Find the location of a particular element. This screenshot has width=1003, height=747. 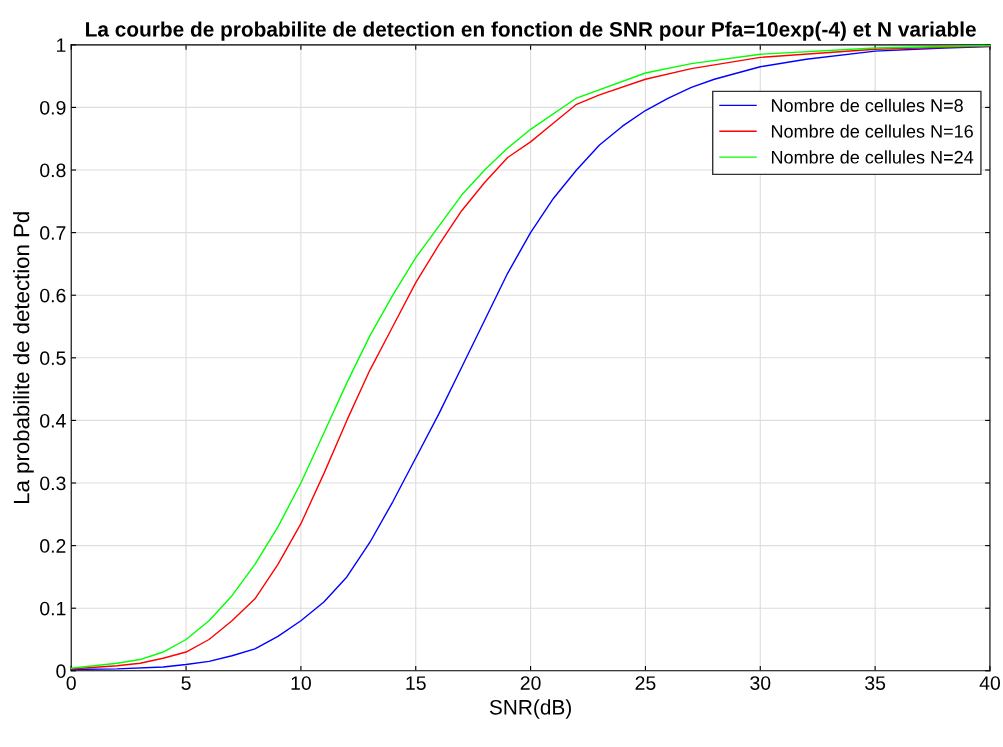

y-tick-label: 0.1 is located at coordinates (53, 608).